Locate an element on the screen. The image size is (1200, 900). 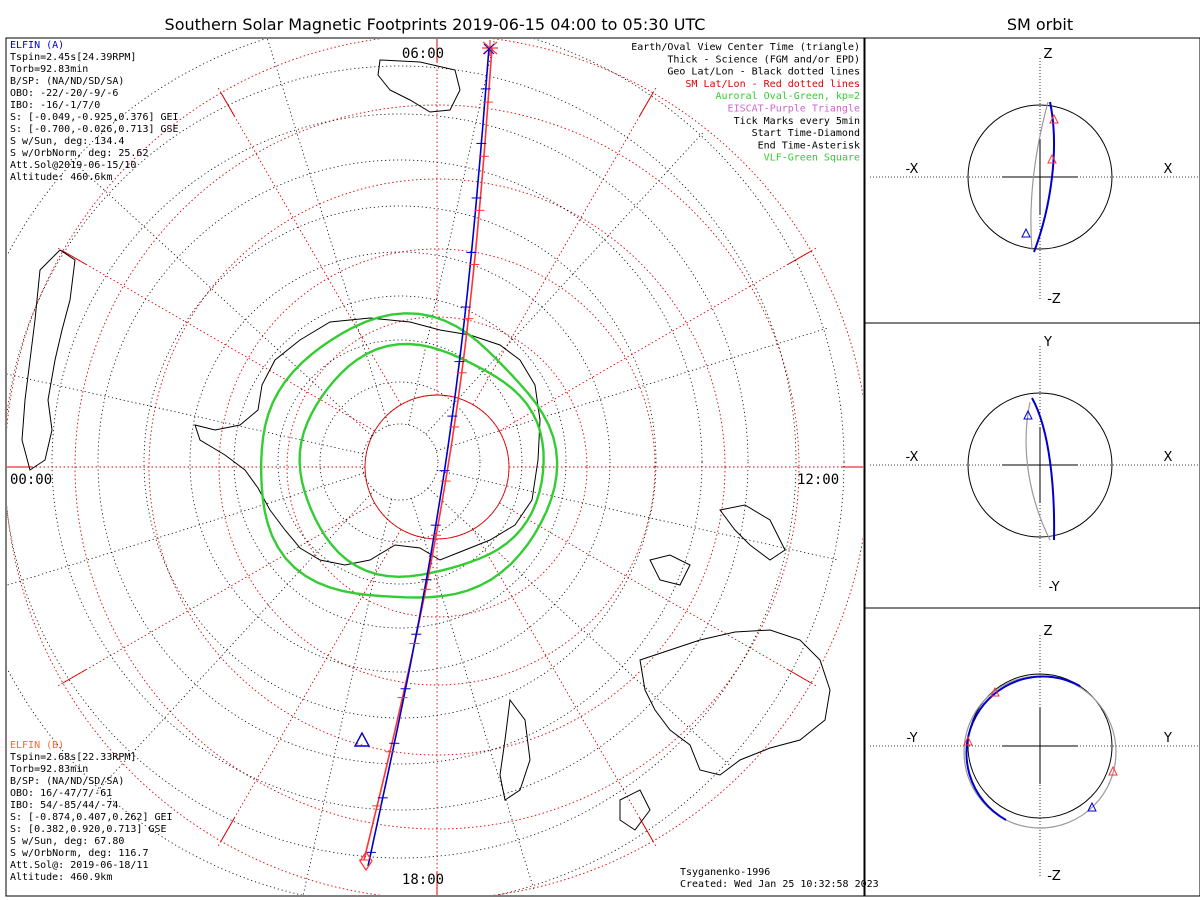
sat-info-line: Torb=92.83min is located at coordinates (49, 769).